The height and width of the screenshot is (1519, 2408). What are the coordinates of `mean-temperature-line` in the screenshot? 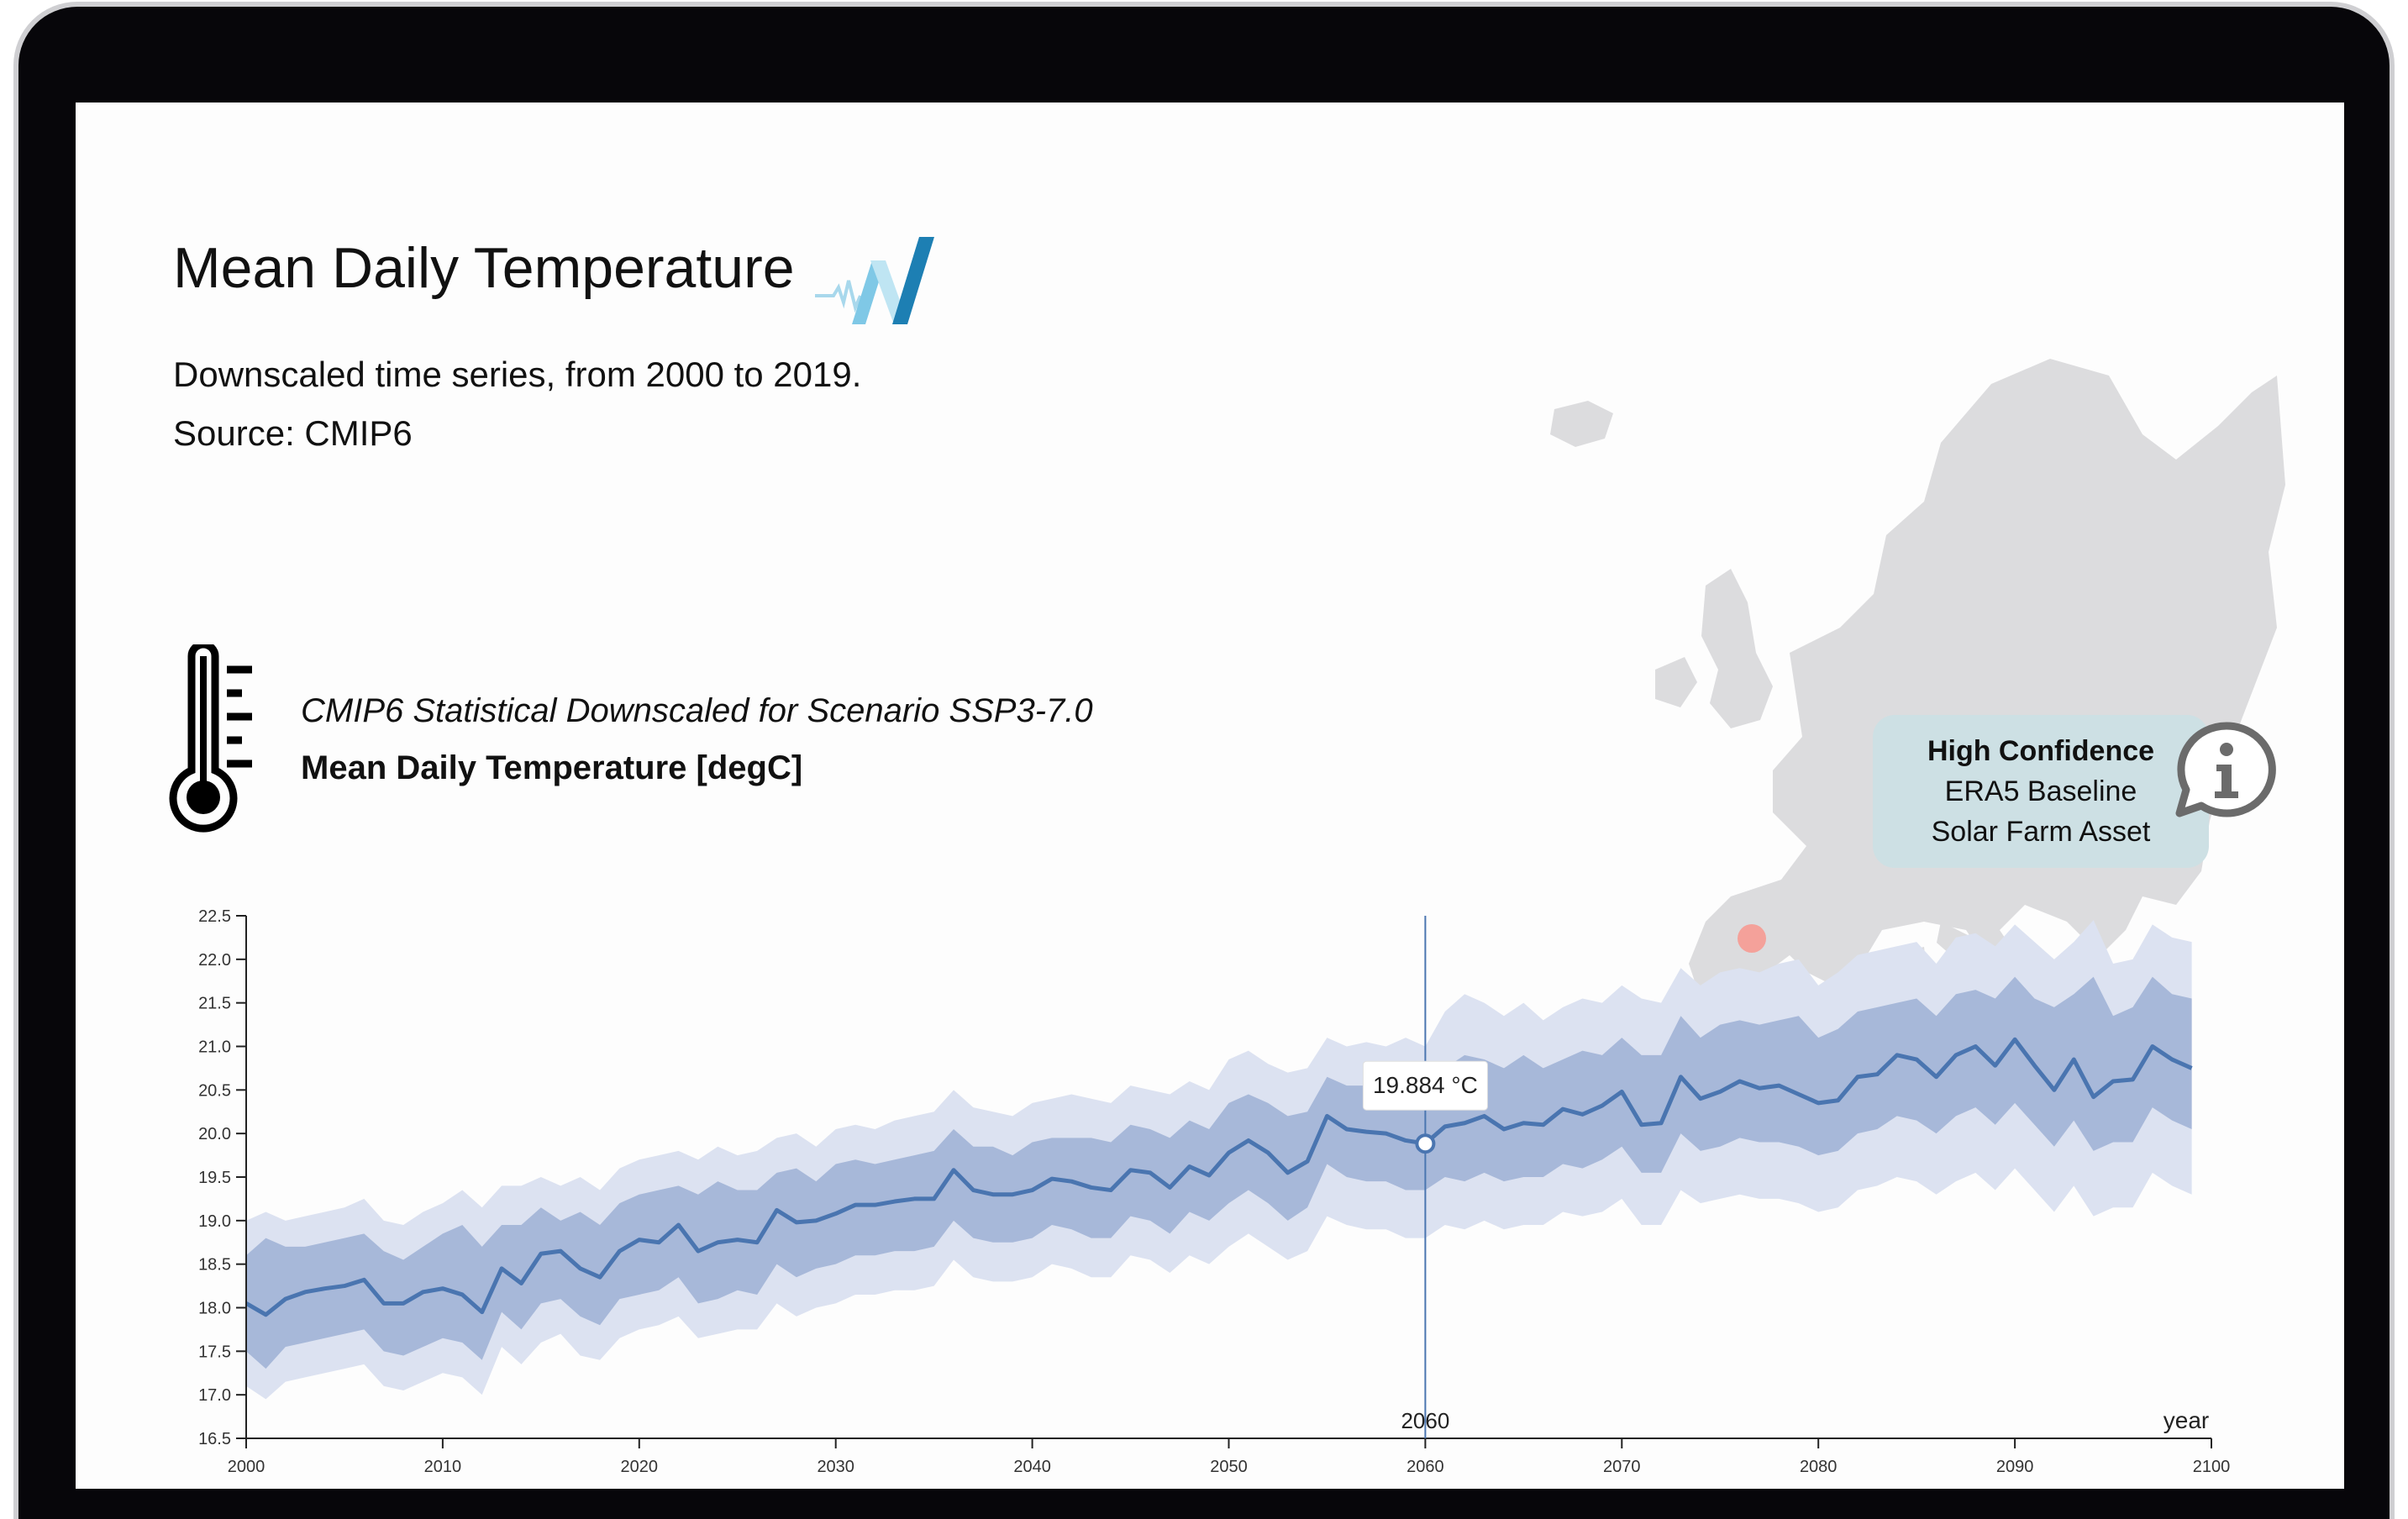 It's located at (1218, 1177).